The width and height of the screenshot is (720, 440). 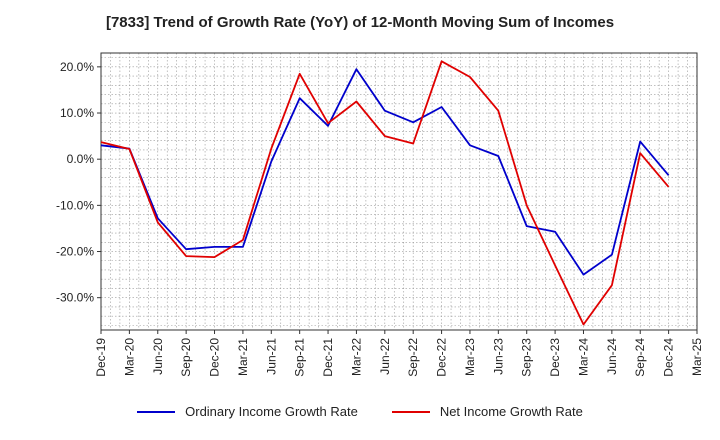 I want to click on y-tick-label: 0.0%, so click(x=81, y=159).